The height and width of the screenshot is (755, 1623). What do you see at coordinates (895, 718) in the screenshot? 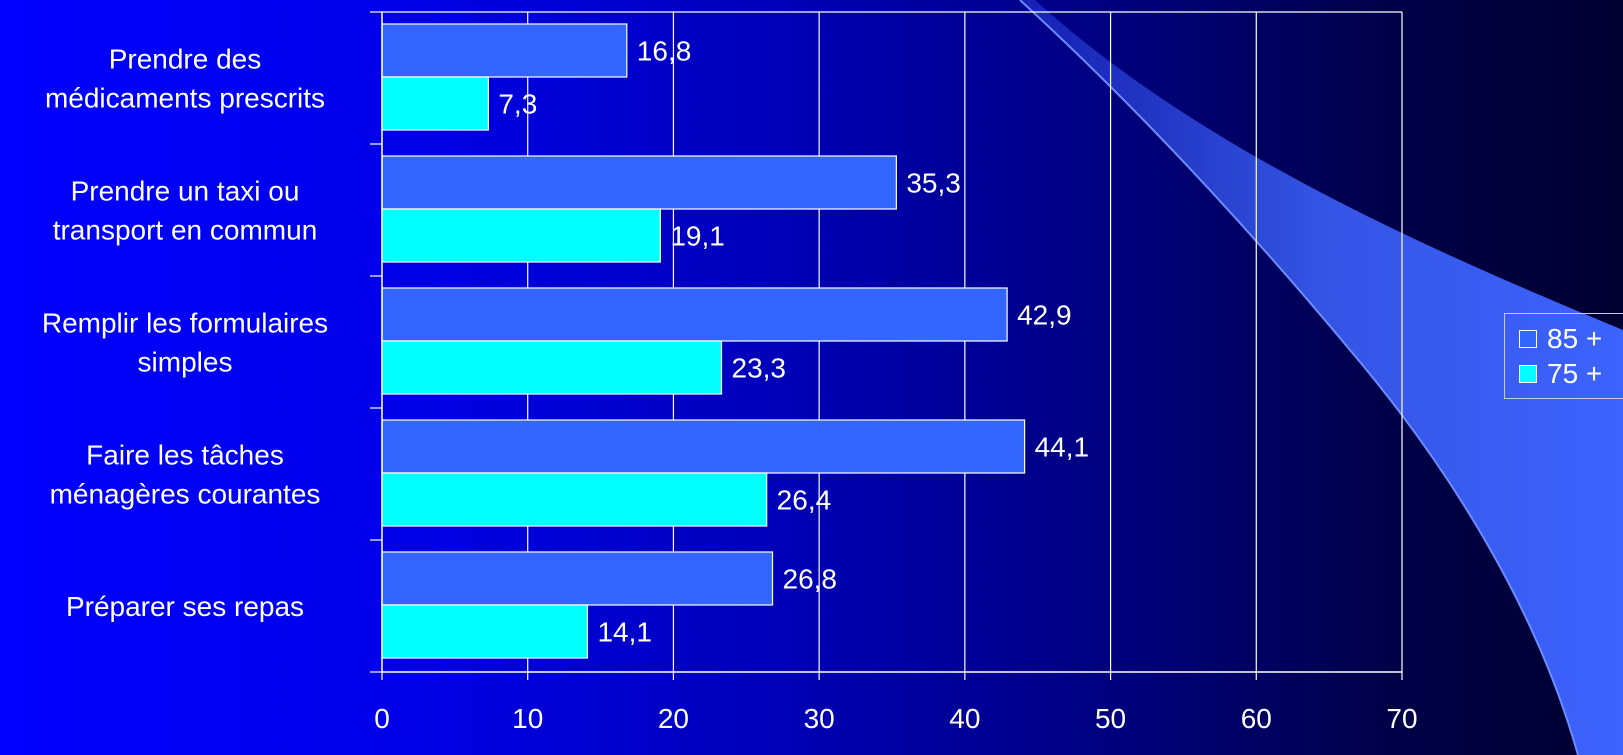
I see `x-tick-labels: 0 10 20 30 40 50 60 70` at bounding box center [895, 718].